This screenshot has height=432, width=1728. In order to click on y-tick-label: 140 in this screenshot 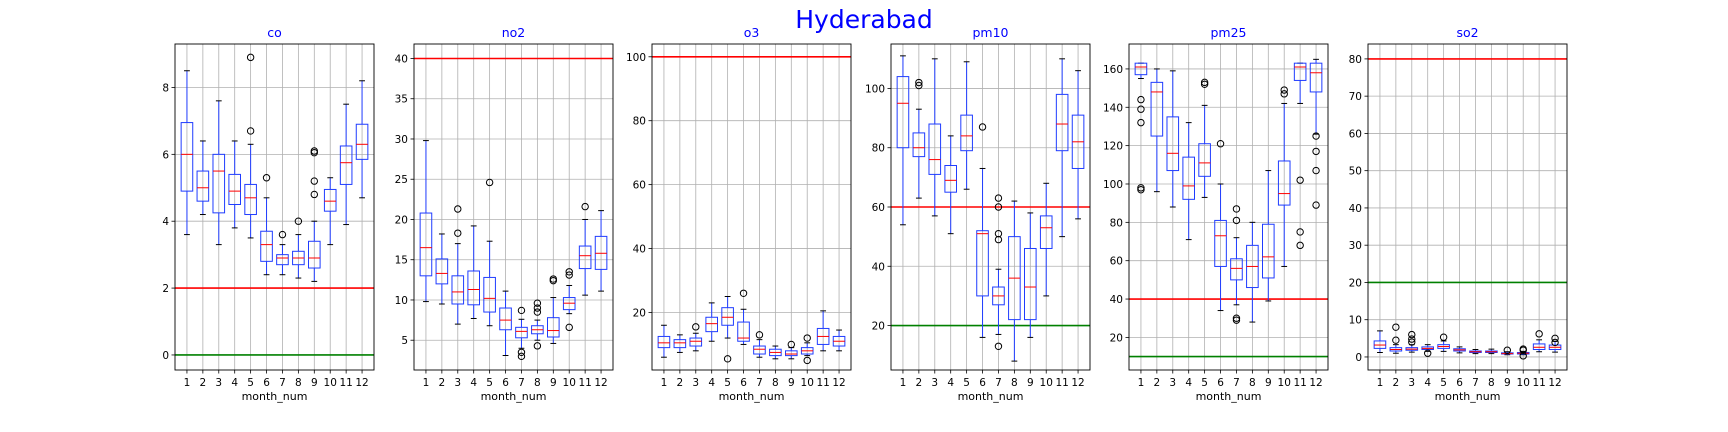, I will do `click(1113, 108)`.